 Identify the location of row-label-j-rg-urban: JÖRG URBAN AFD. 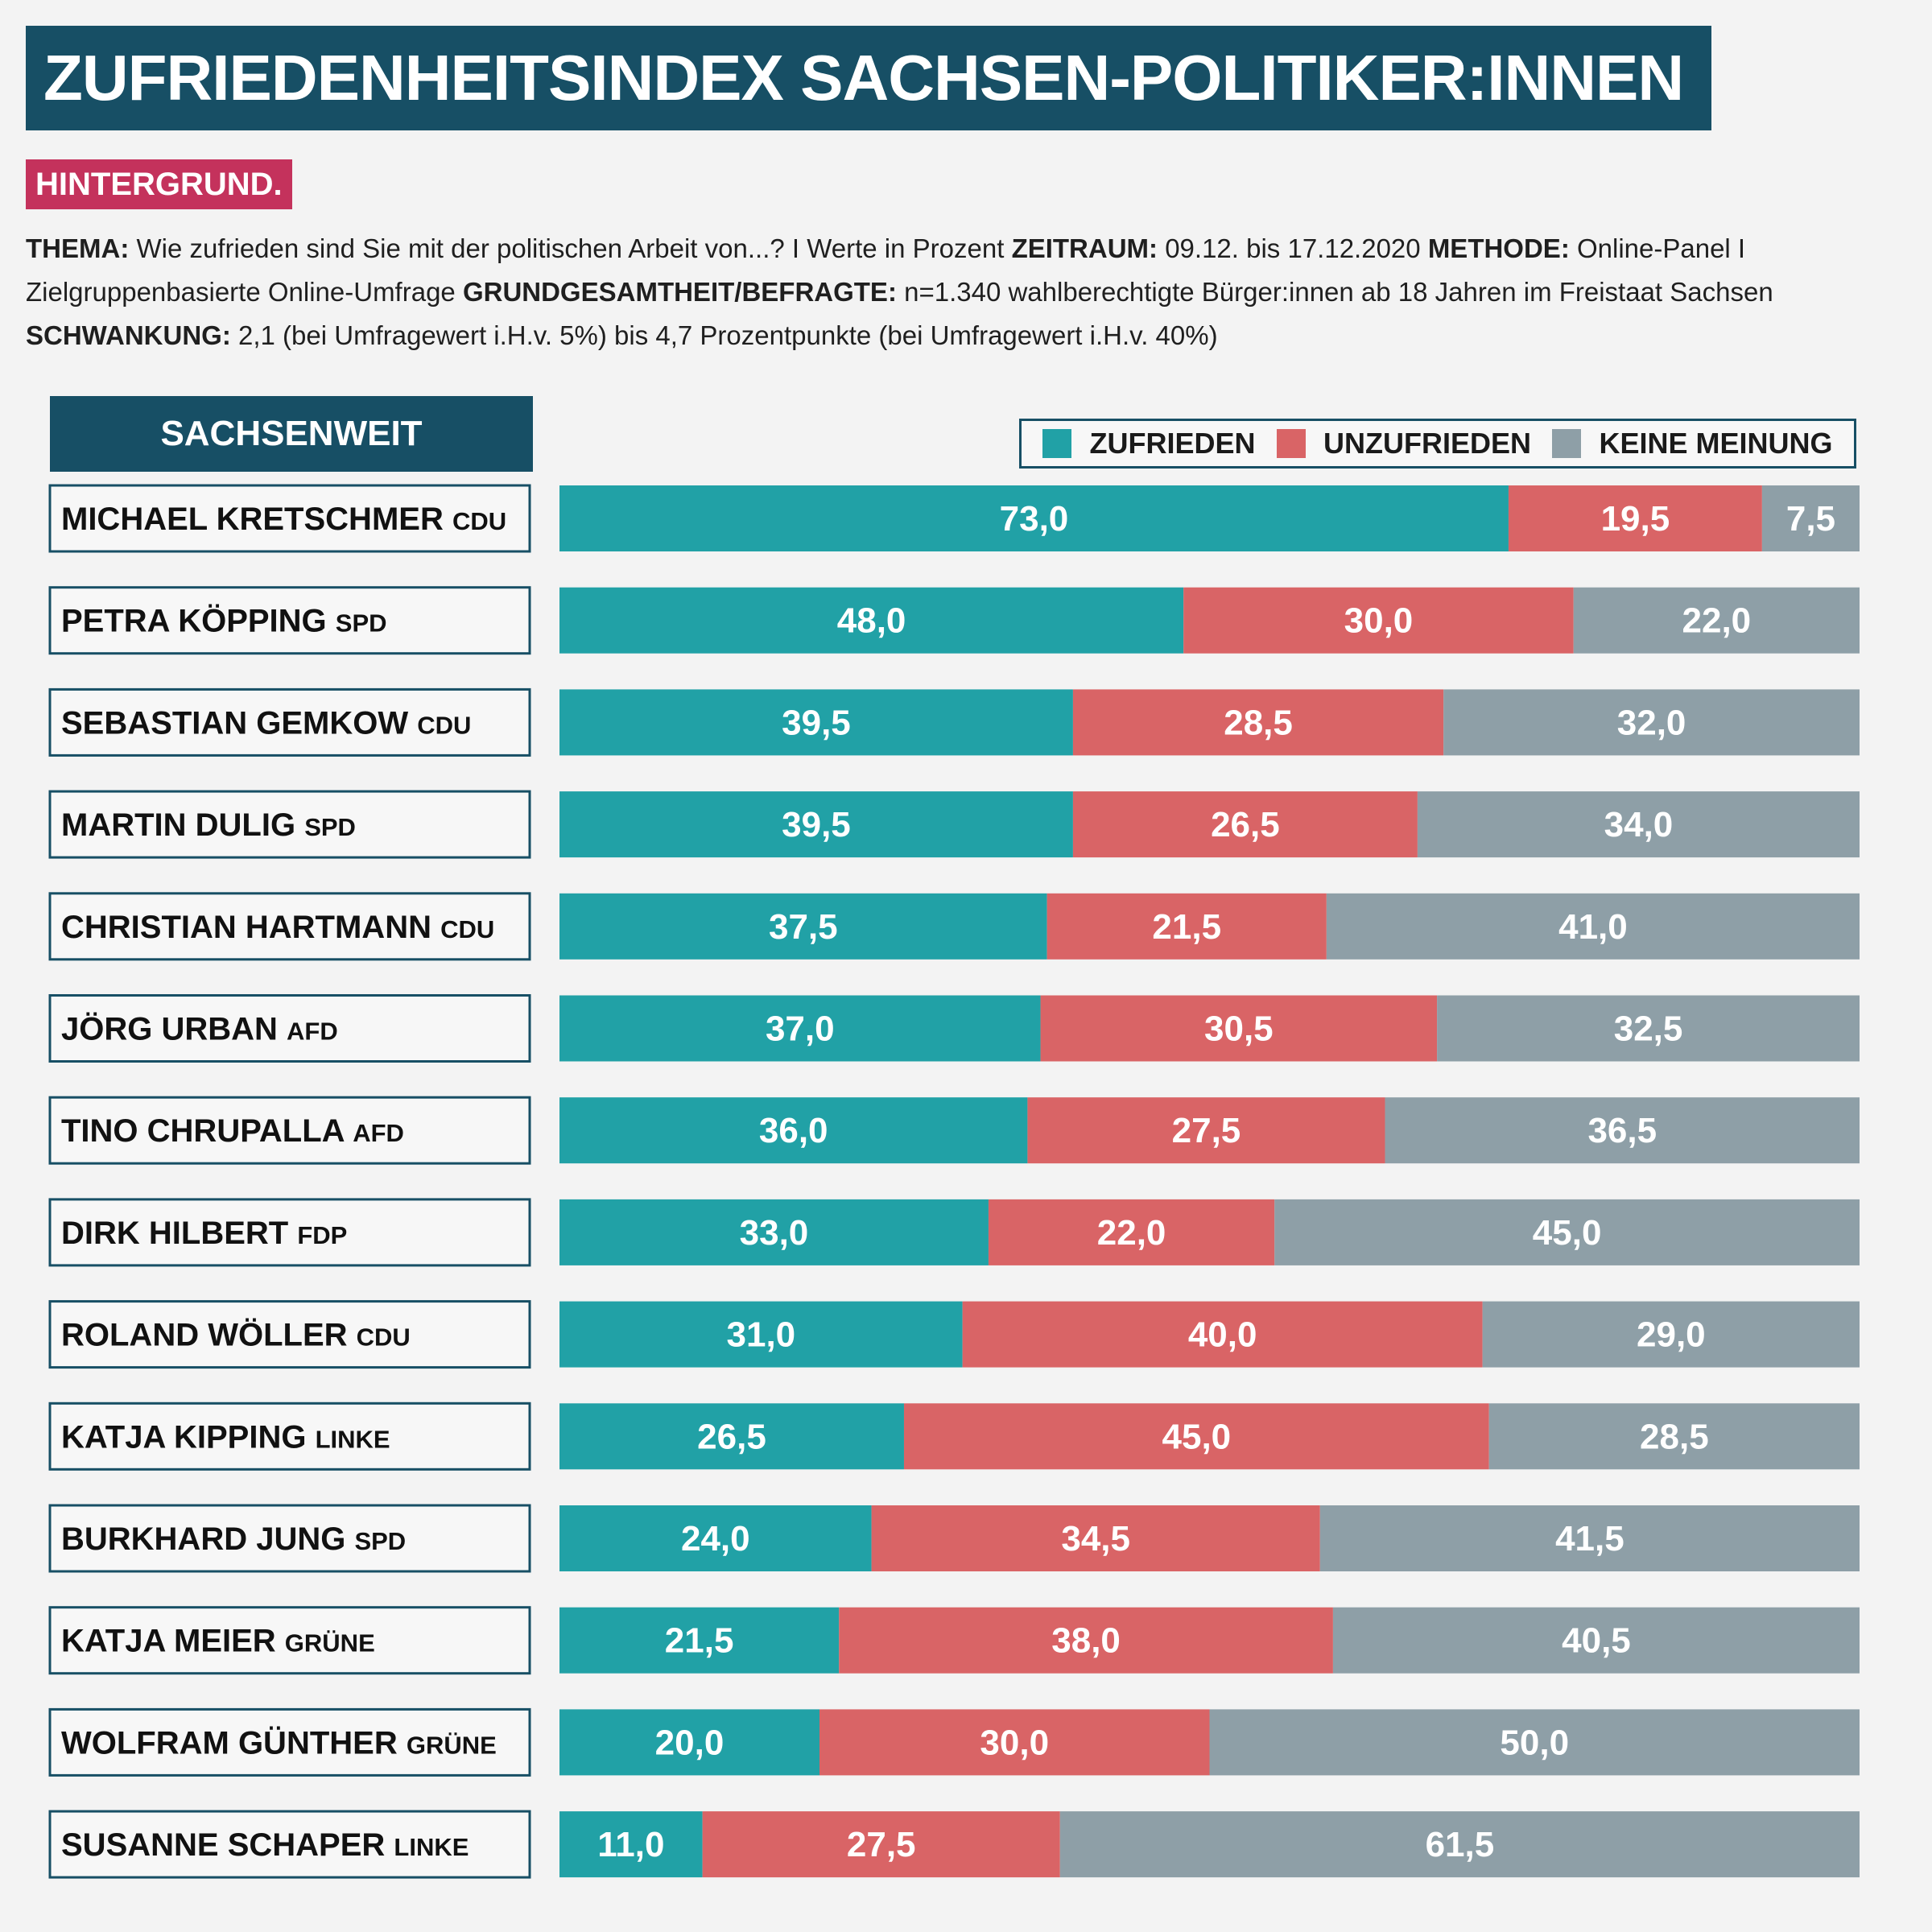
(199, 1029).